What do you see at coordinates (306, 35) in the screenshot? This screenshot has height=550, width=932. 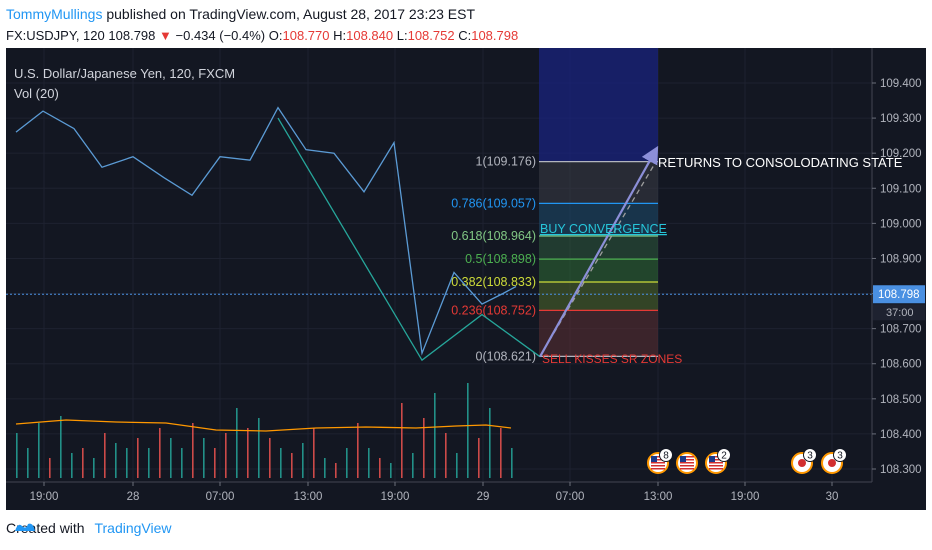 I see `open-value: 108.770` at bounding box center [306, 35].